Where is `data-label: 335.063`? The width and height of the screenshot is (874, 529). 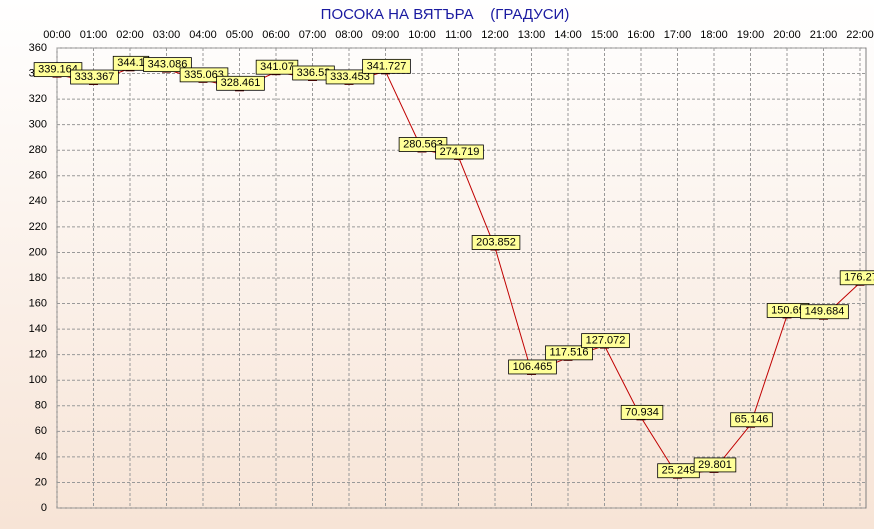 data-label: 335.063 is located at coordinates (204, 75).